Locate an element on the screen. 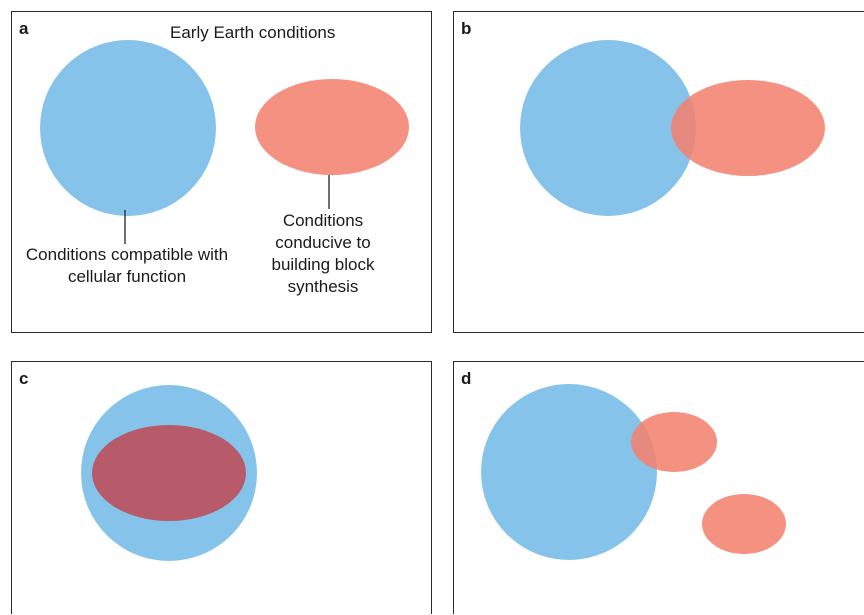 This screenshot has width=864, height=615. building-block-synthesis-ellipse-lower is located at coordinates (744, 524).